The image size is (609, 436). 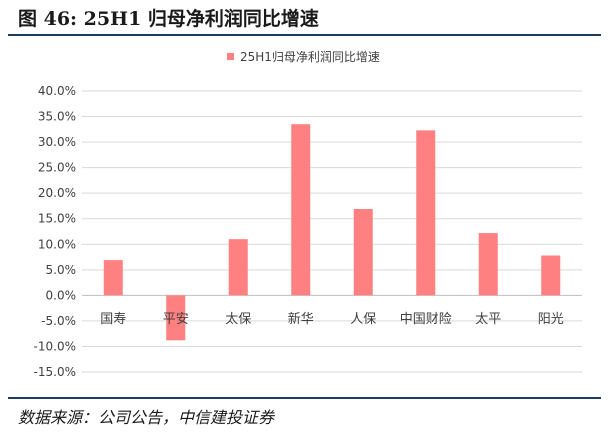 What do you see at coordinates (488, 319) in the screenshot?
I see `x-category-label: 太平` at bounding box center [488, 319].